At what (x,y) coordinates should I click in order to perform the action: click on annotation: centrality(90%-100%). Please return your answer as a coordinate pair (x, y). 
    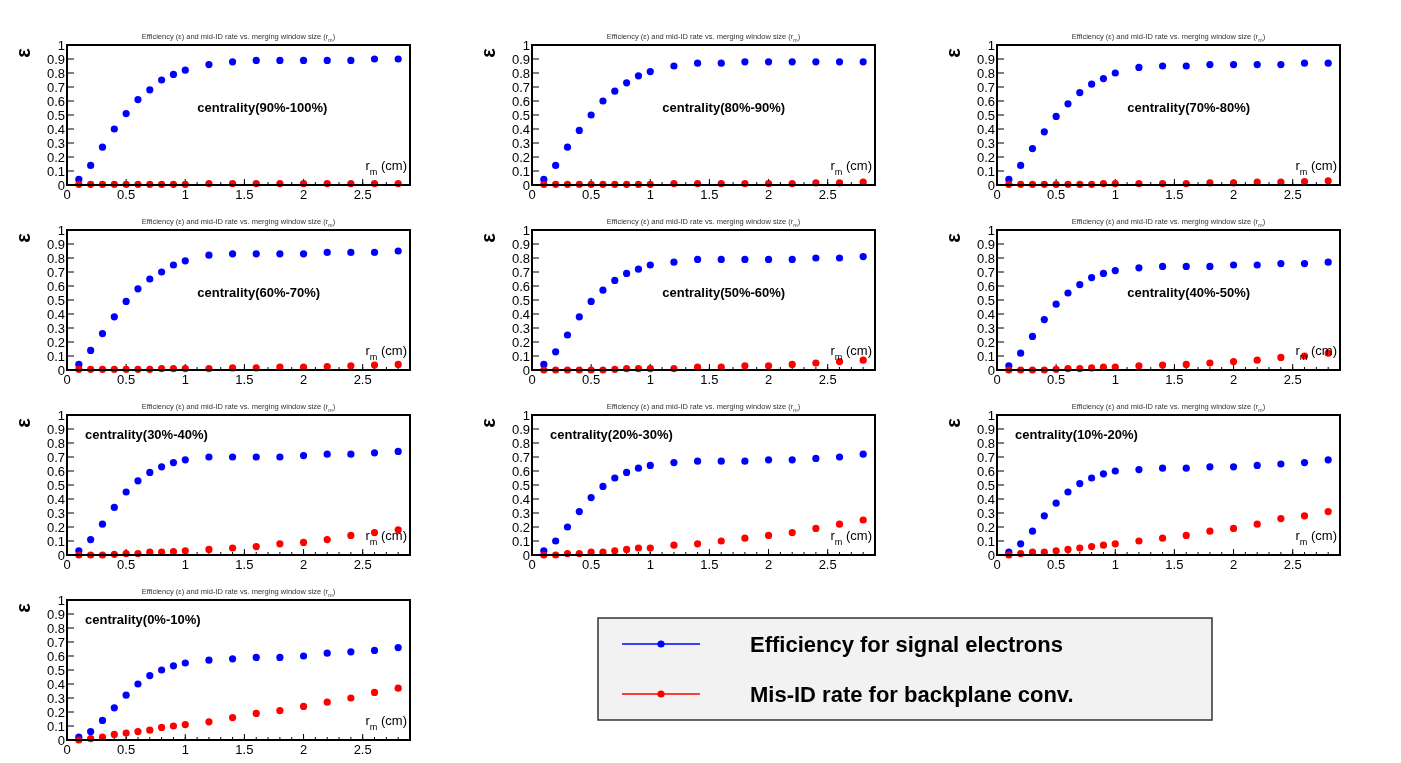
    Looking at the image, I should click on (262, 108).